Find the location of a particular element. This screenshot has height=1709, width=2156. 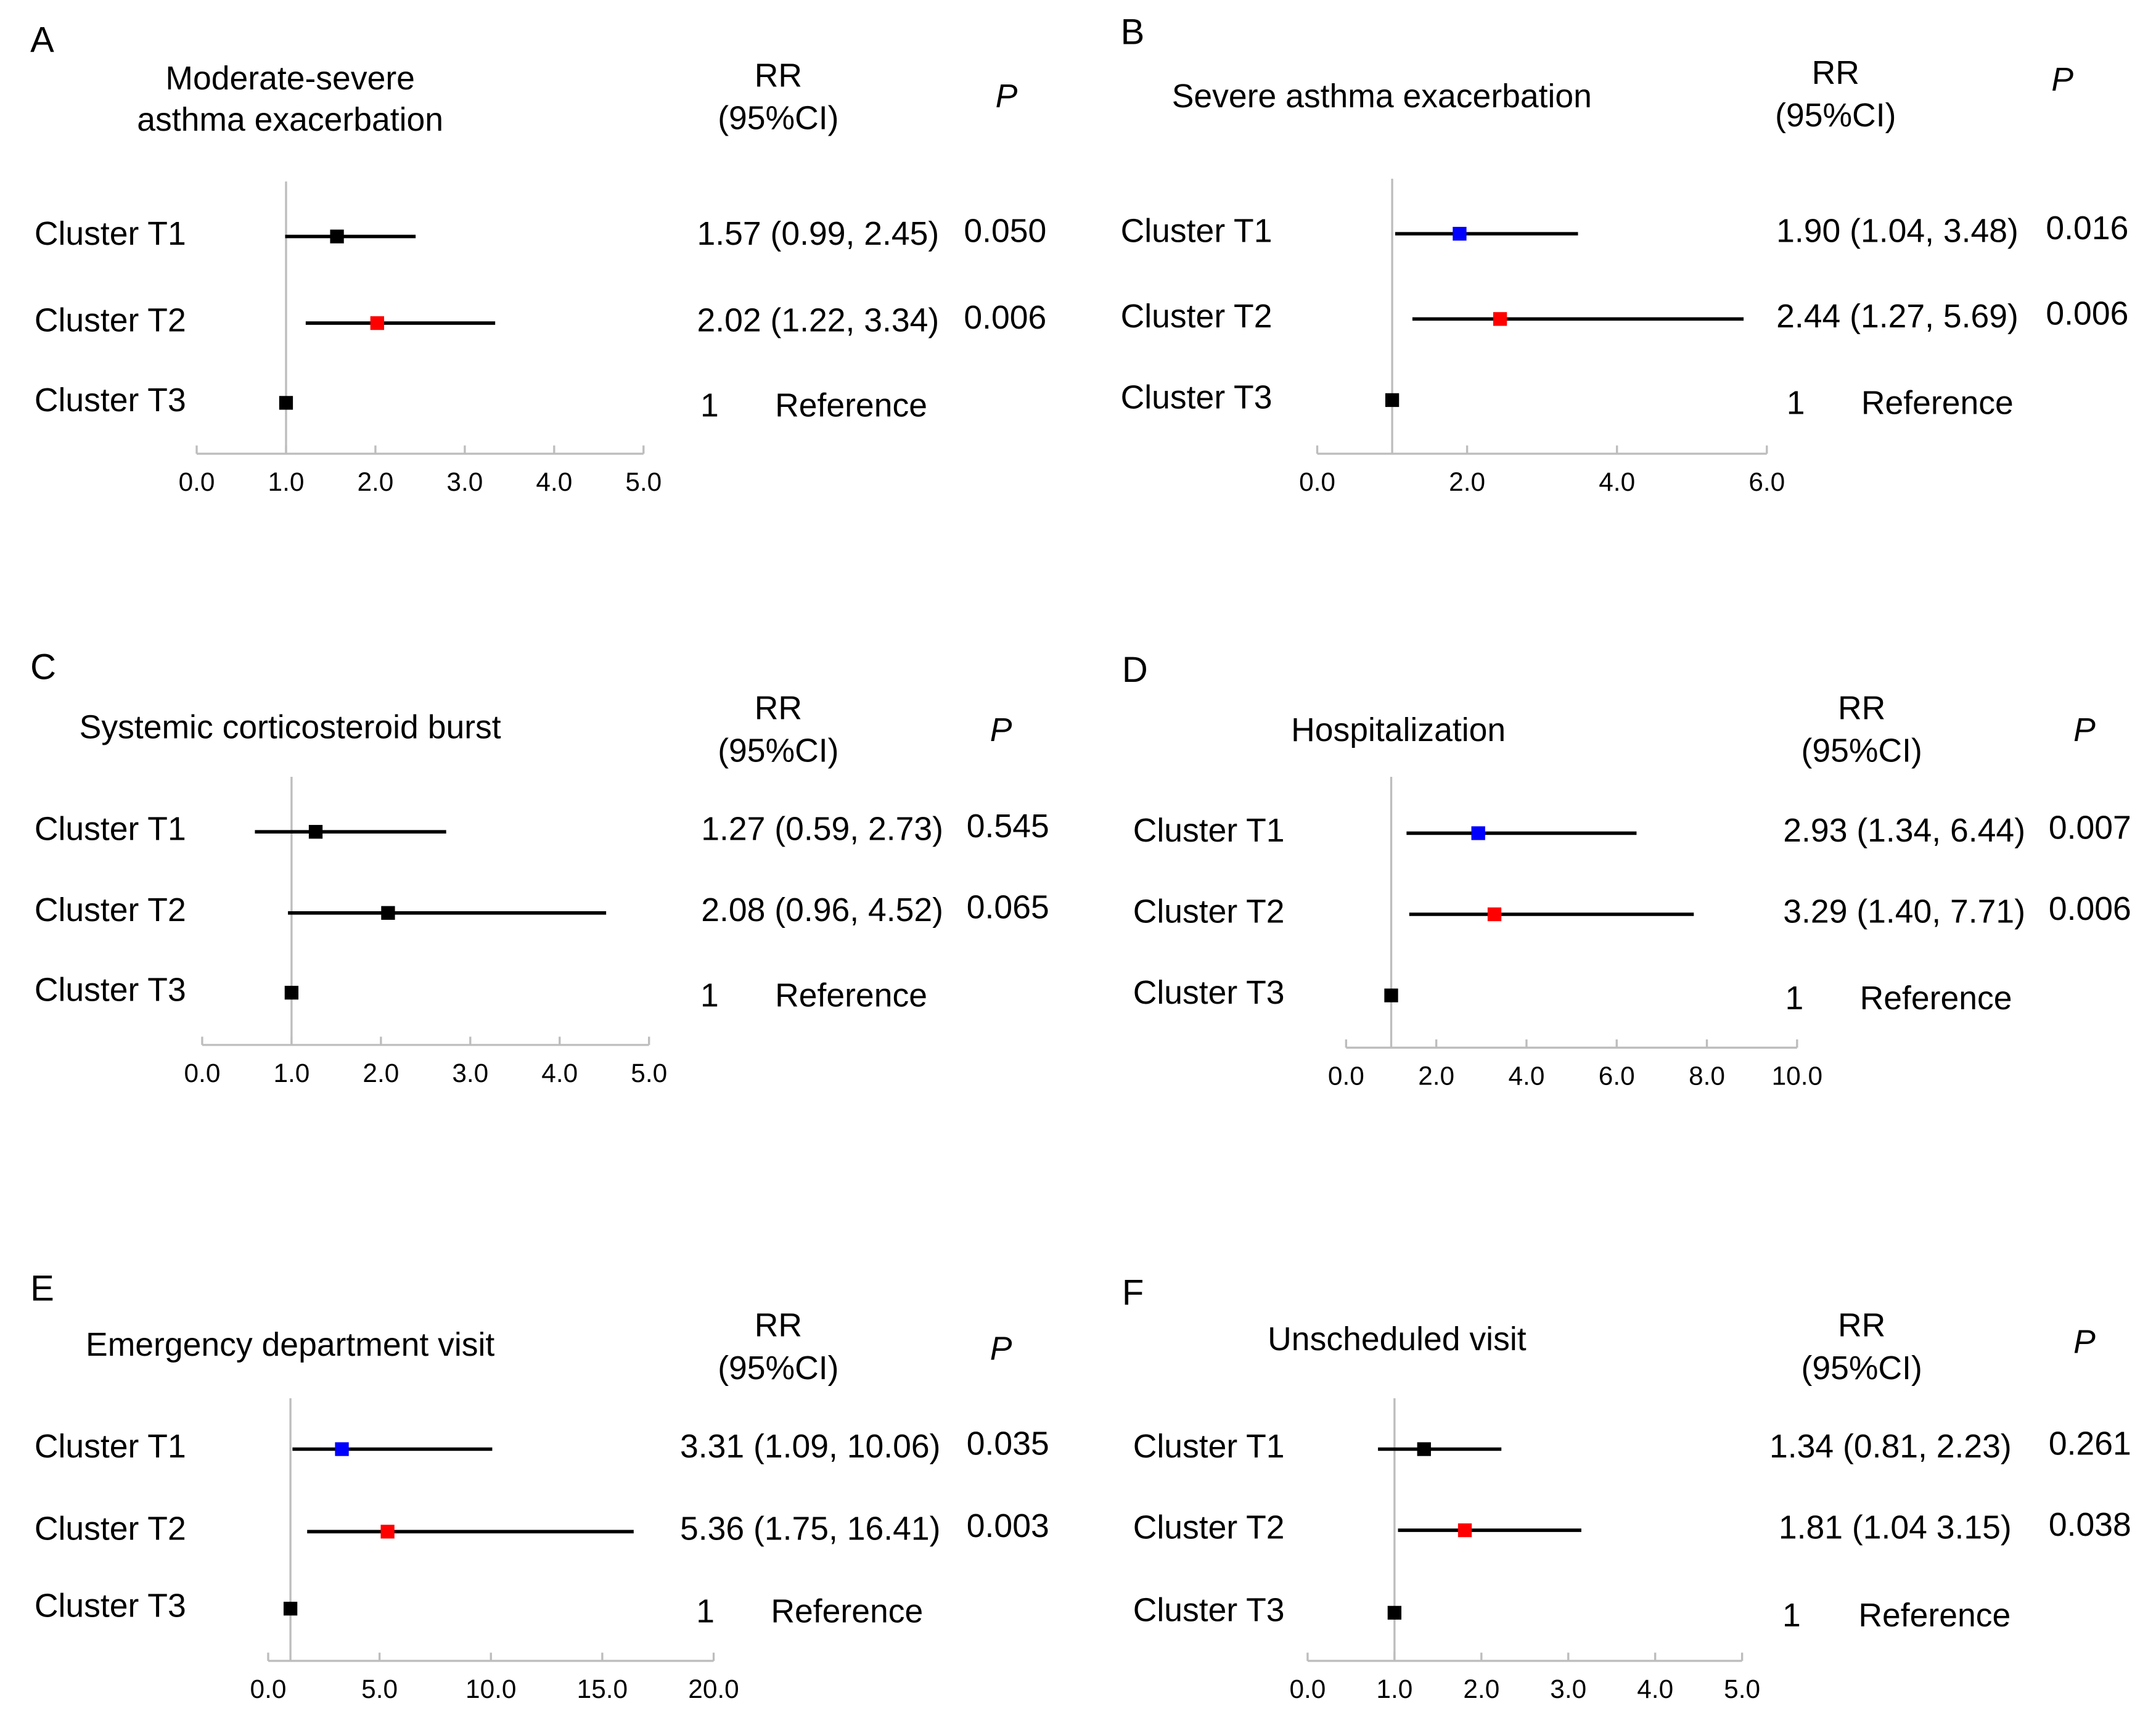

p-value: 0.007 is located at coordinates (2090, 827).